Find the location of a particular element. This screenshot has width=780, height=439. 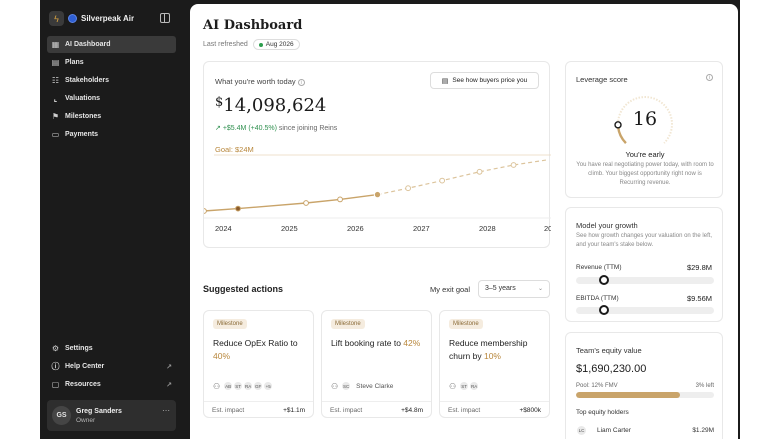

action-people: ⚇ SC Steve Clarke is located at coordinates (362, 386).